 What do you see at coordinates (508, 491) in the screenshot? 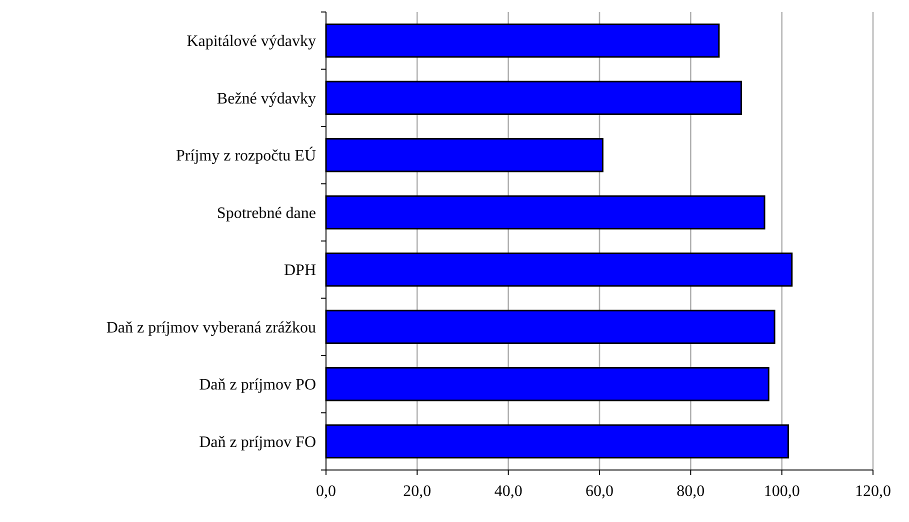
I see `x-tick-label: 40,0` at bounding box center [508, 491].